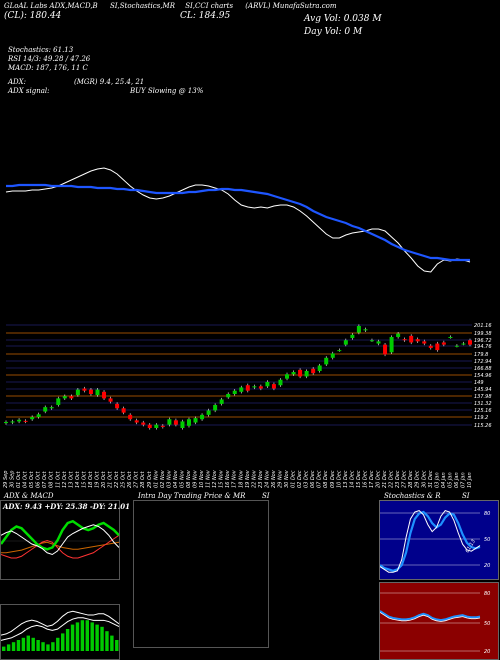 The width and height of the screenshot is (500, 660). What do you see at coordinates (487, 514) in the screenshot?
I see `stoch-level-label: 80` at bounding box center [487, 514].